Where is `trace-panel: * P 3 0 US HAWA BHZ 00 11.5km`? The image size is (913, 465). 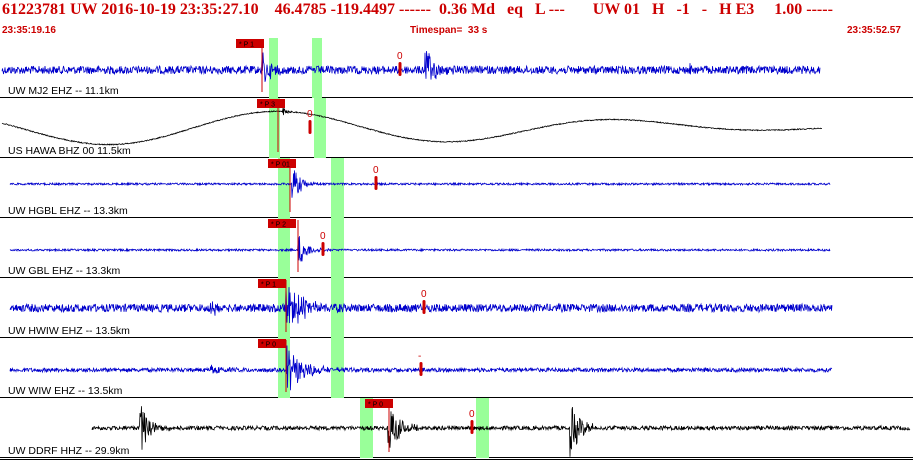
trace-panel: * P 3 0 US HAWA BHZ 00 11.5km is located at coordinates (456, 128).